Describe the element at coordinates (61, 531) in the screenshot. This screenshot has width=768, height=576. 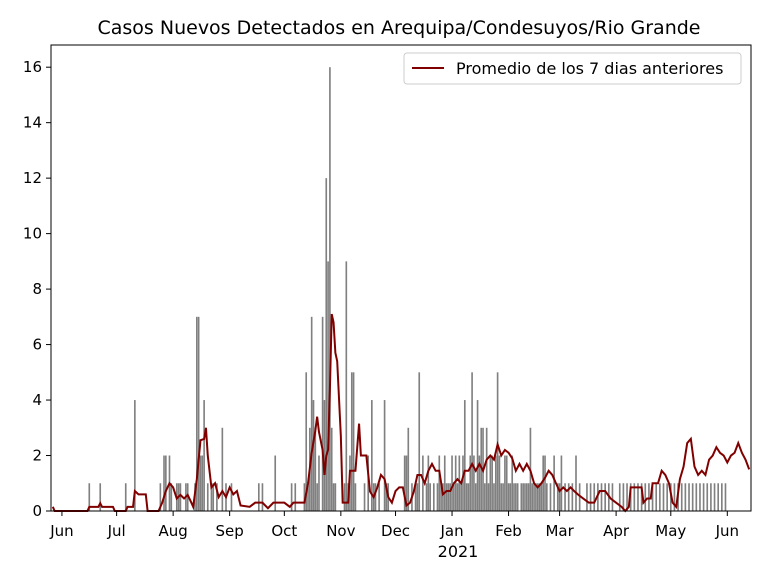
I see `x-tick-label: Jun` at that location.